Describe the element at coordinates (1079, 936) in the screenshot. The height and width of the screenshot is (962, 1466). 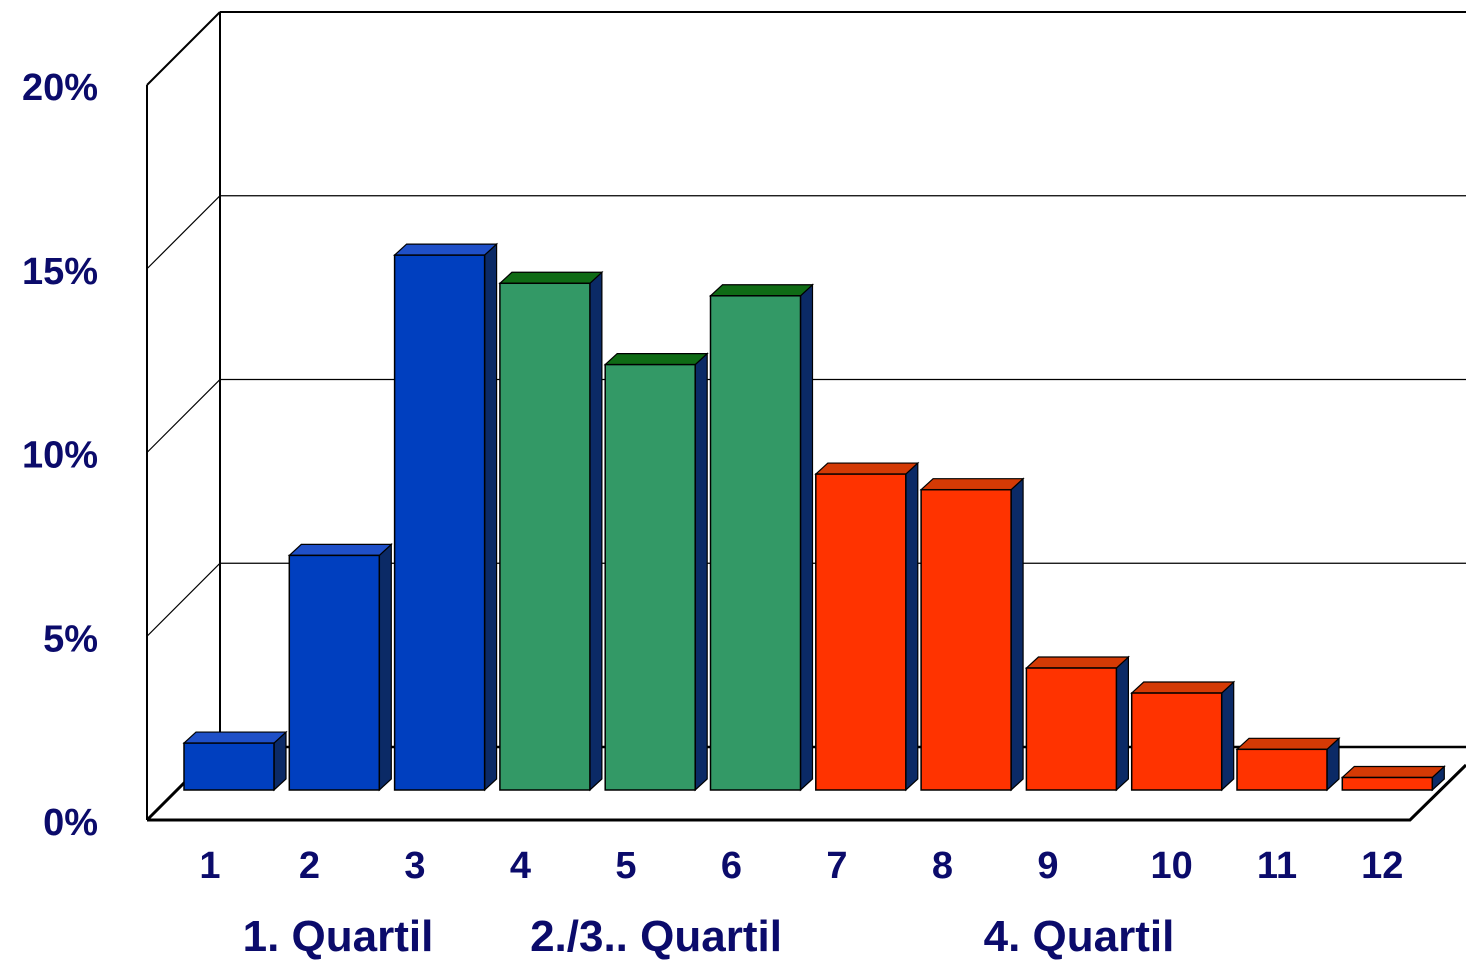
I see `group-label: 4. Quartil` at that location.